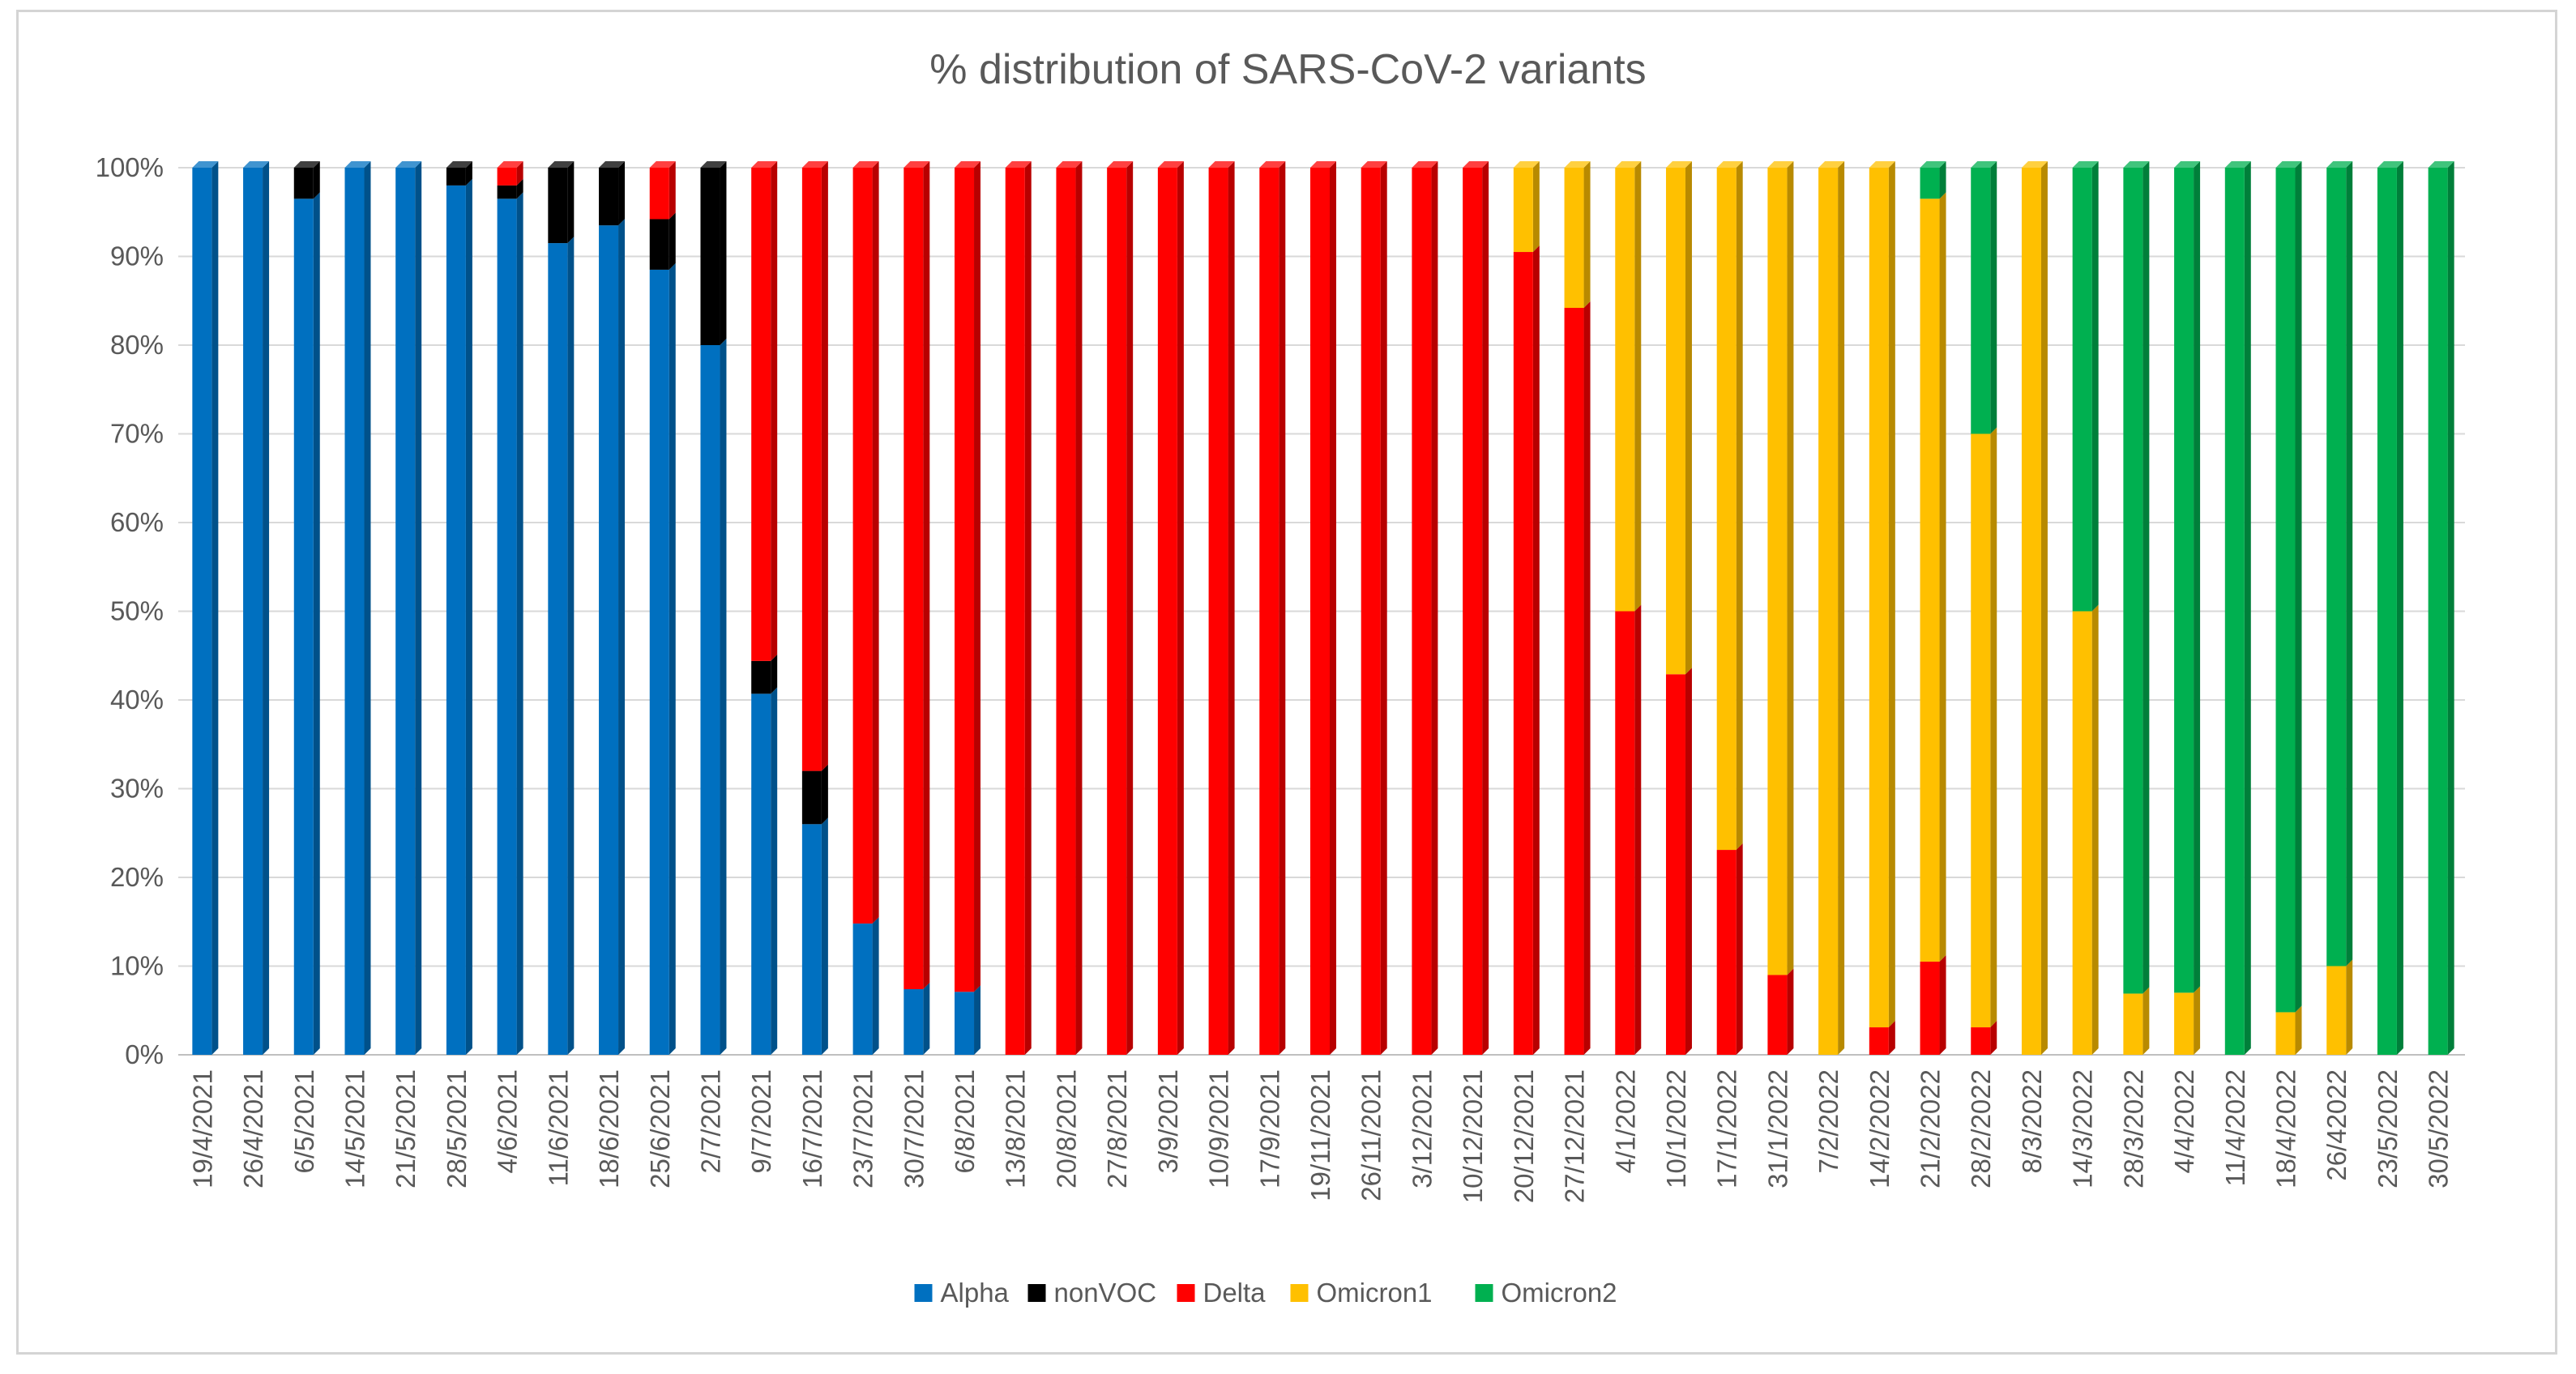 The image size is (2576, 1374). What do you see at coordinates (2439, 1128) in the screenshot?
I see `x-tick-label: 30/5/2022` at bounding box center [2439, 1128].